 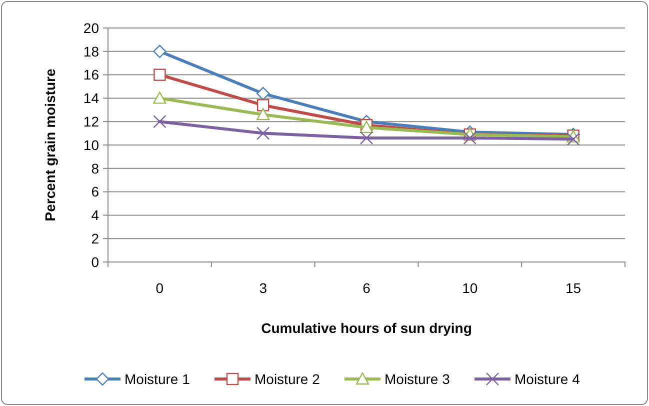 I want to click on x-tick-label: 6, so click(x=366, y=288).